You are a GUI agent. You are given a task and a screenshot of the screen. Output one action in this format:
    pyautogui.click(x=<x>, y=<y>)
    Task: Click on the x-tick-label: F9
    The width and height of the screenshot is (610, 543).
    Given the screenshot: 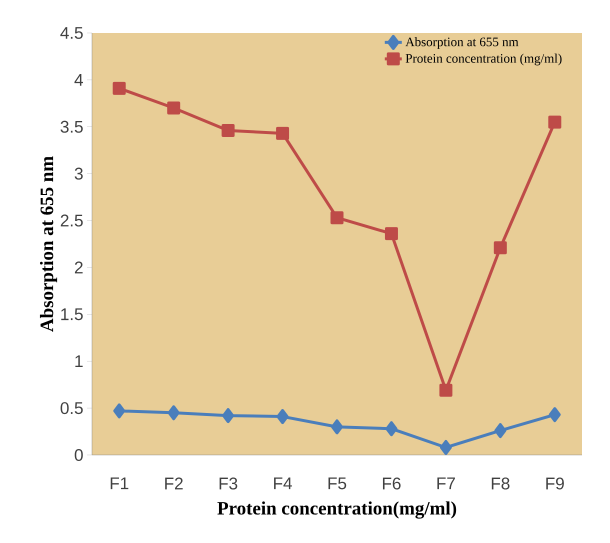 What is the action you would take?
    pyautogui.click(x=555, y=484)
    